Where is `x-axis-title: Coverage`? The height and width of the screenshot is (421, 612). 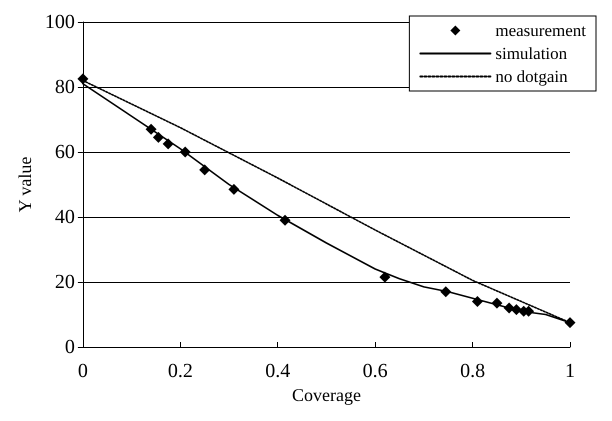
x-axis-title: Coverage is located at coordinates (326, 394).